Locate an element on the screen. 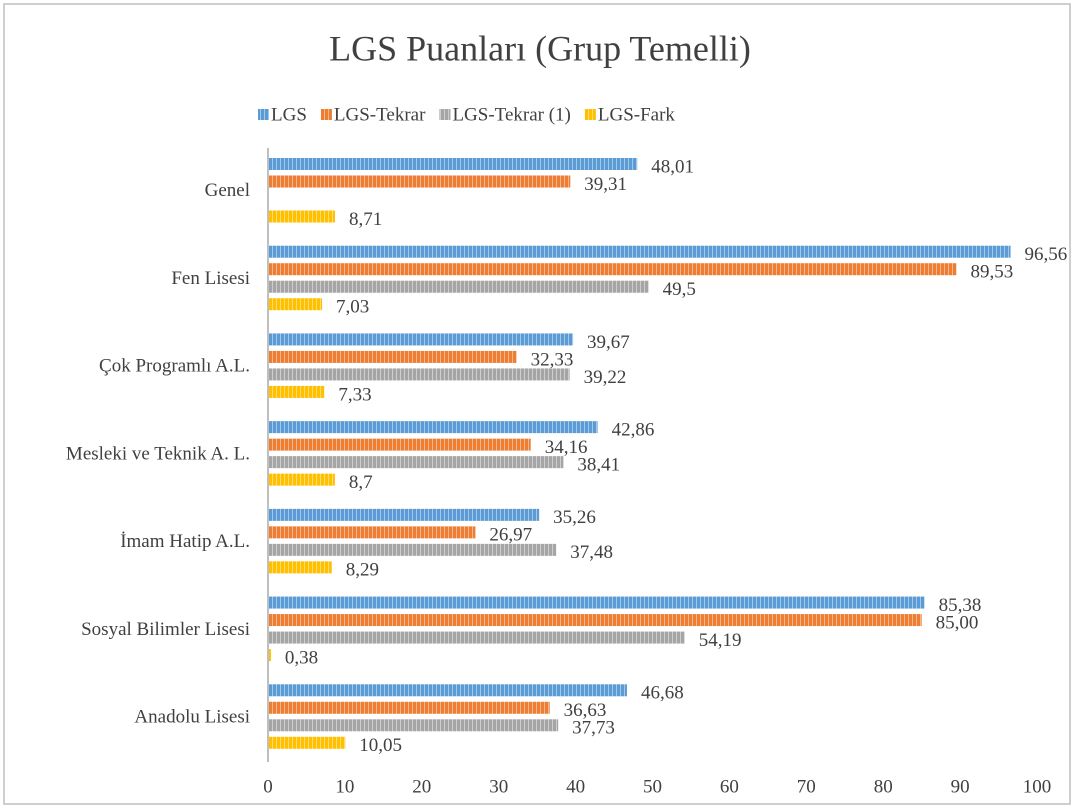  x-tick-label: 80 is located at coordinates (883, 786).